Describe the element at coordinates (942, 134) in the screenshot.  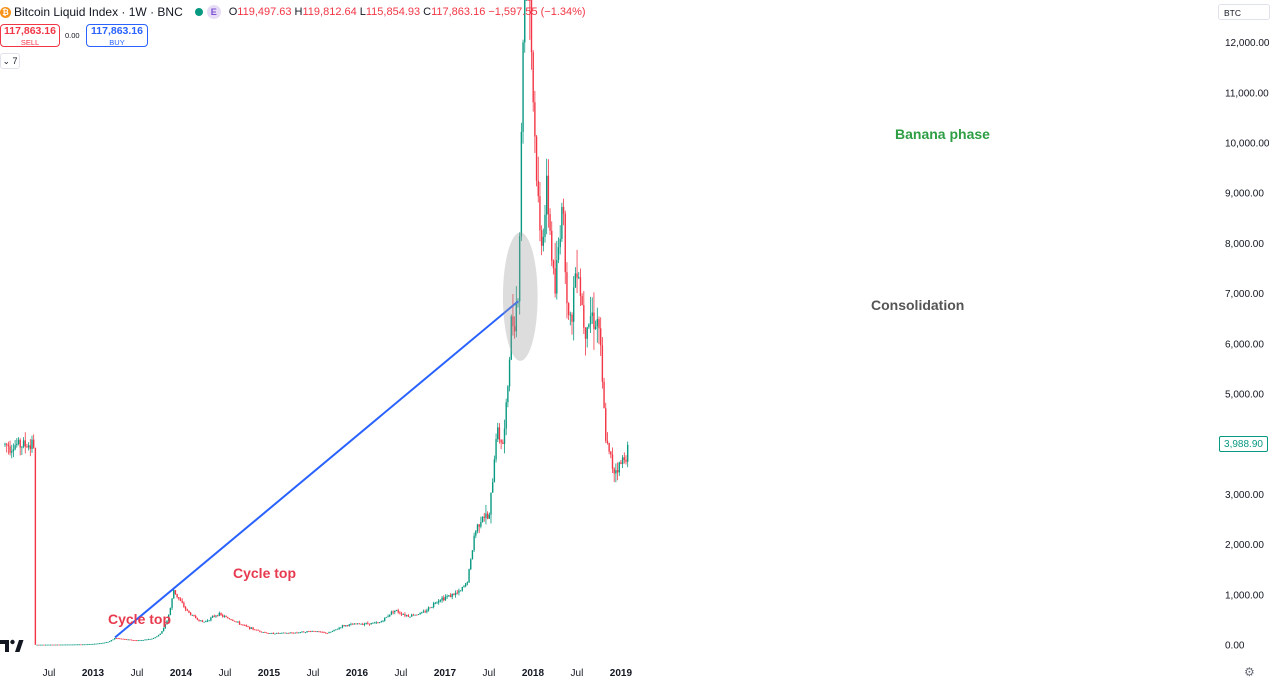
I see `annotation-banana-phase: Banana phase` at that location.